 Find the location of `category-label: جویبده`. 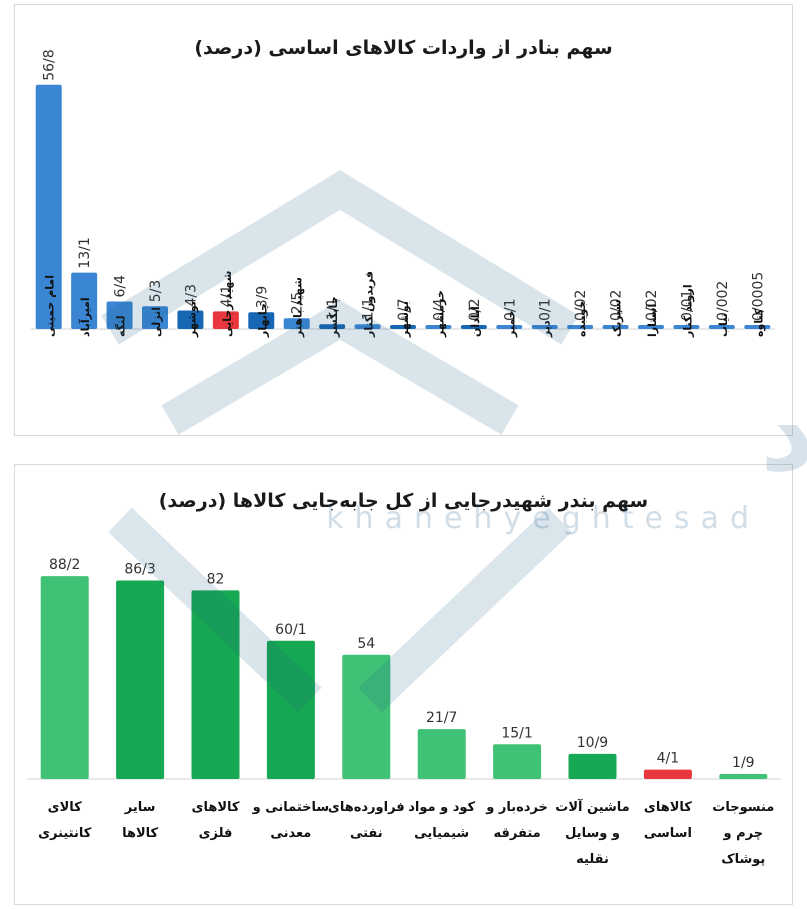

category-label: جویبده is located at coordinates (581, 319).